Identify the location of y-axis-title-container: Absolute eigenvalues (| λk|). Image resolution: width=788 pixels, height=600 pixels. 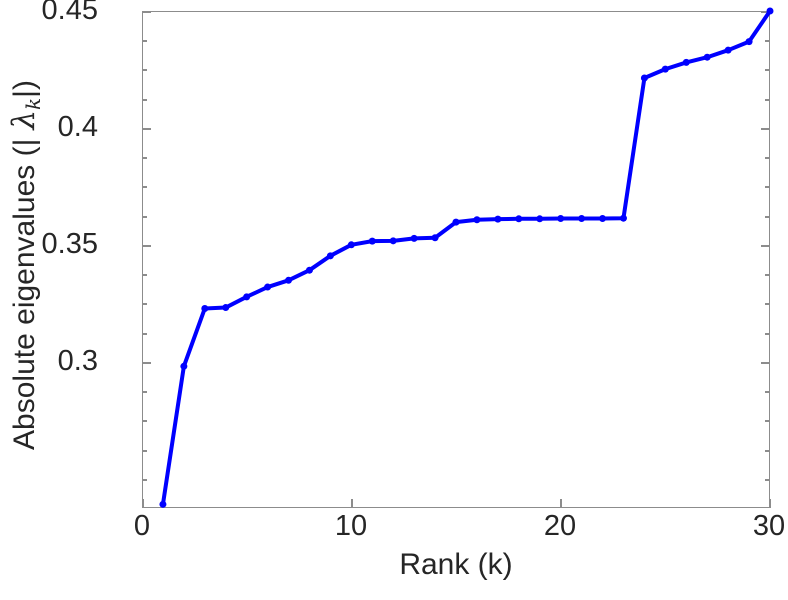
(26, 265).